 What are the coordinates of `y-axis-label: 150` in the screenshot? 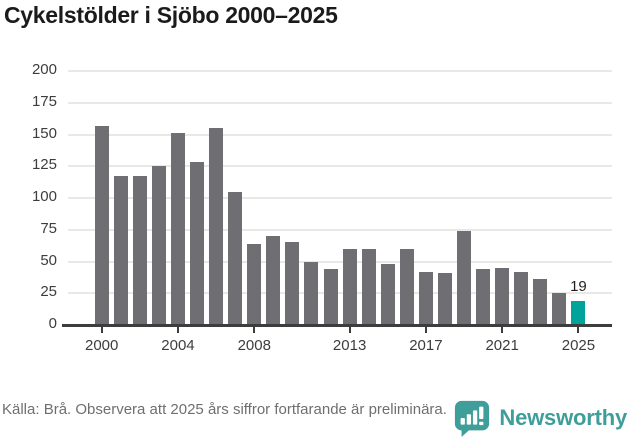 It's located at (44, 133).